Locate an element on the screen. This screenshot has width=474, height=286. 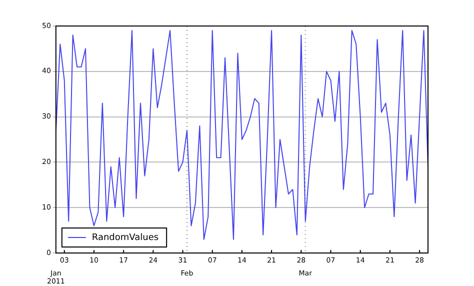
legend-label: RandomValues is located at coordinates (125, 237).